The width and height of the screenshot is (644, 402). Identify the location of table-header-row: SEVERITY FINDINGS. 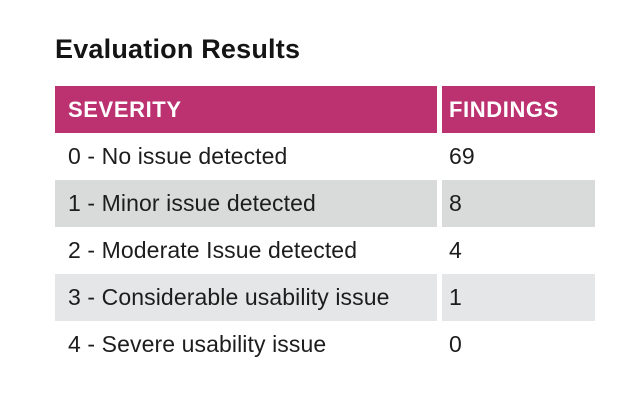
(325, 109).